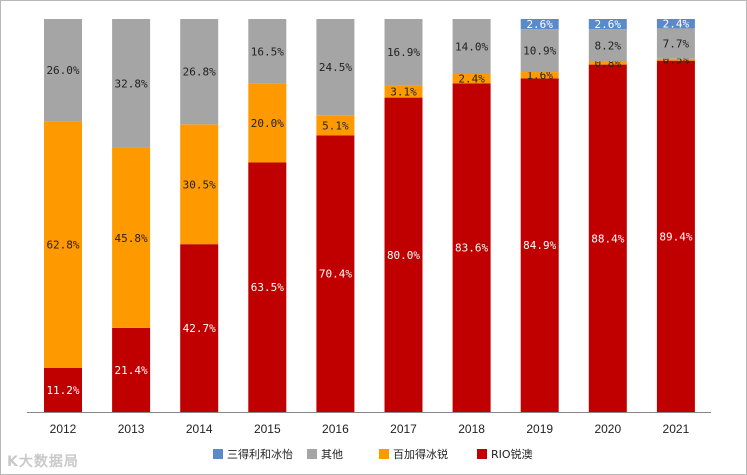  I want to click on bar-segment-s0-2014, so click(199, 328).